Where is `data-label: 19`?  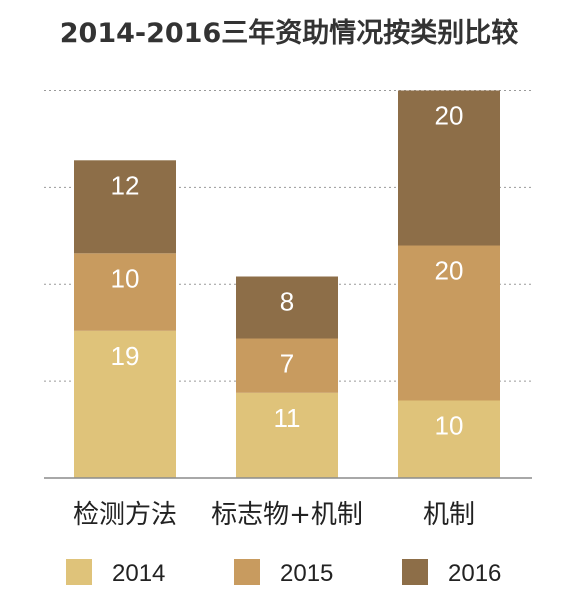 data-label: 19 is located at coordinates (125, 356).